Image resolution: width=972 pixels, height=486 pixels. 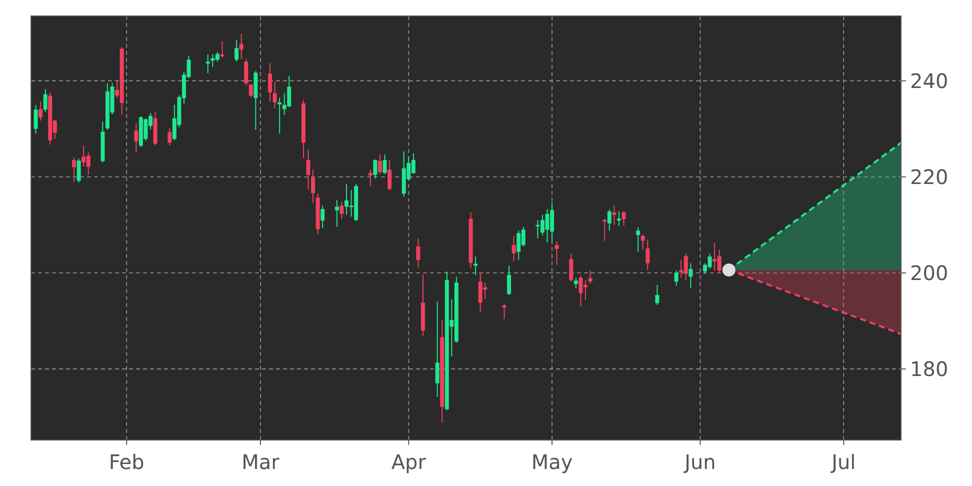 I want to click on x-tick-label: Jul, so click(x=843, y=462).